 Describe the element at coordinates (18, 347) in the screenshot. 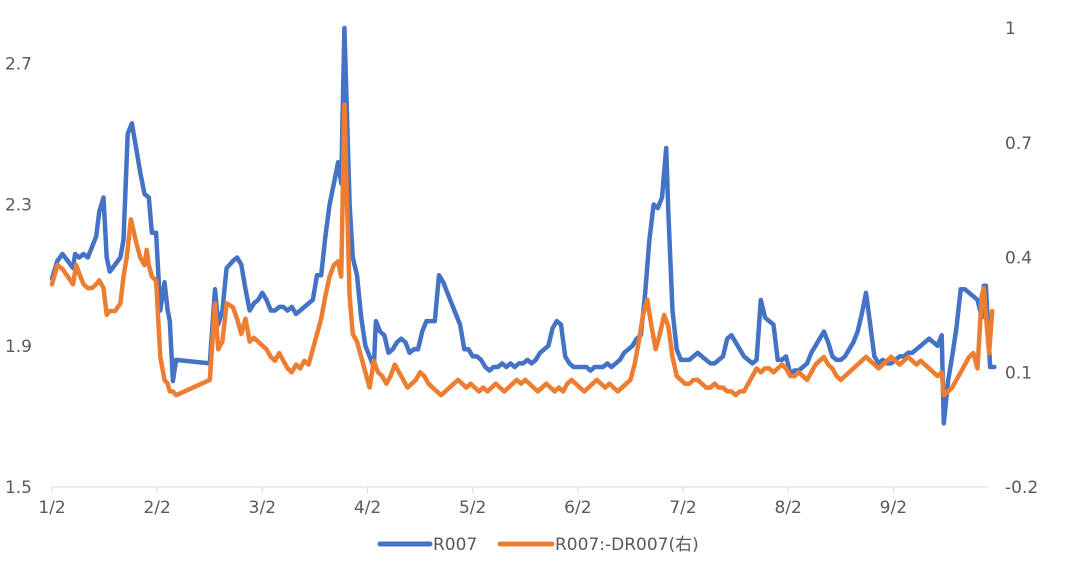

I see `y-left-tick-label: 1.9` at that location.